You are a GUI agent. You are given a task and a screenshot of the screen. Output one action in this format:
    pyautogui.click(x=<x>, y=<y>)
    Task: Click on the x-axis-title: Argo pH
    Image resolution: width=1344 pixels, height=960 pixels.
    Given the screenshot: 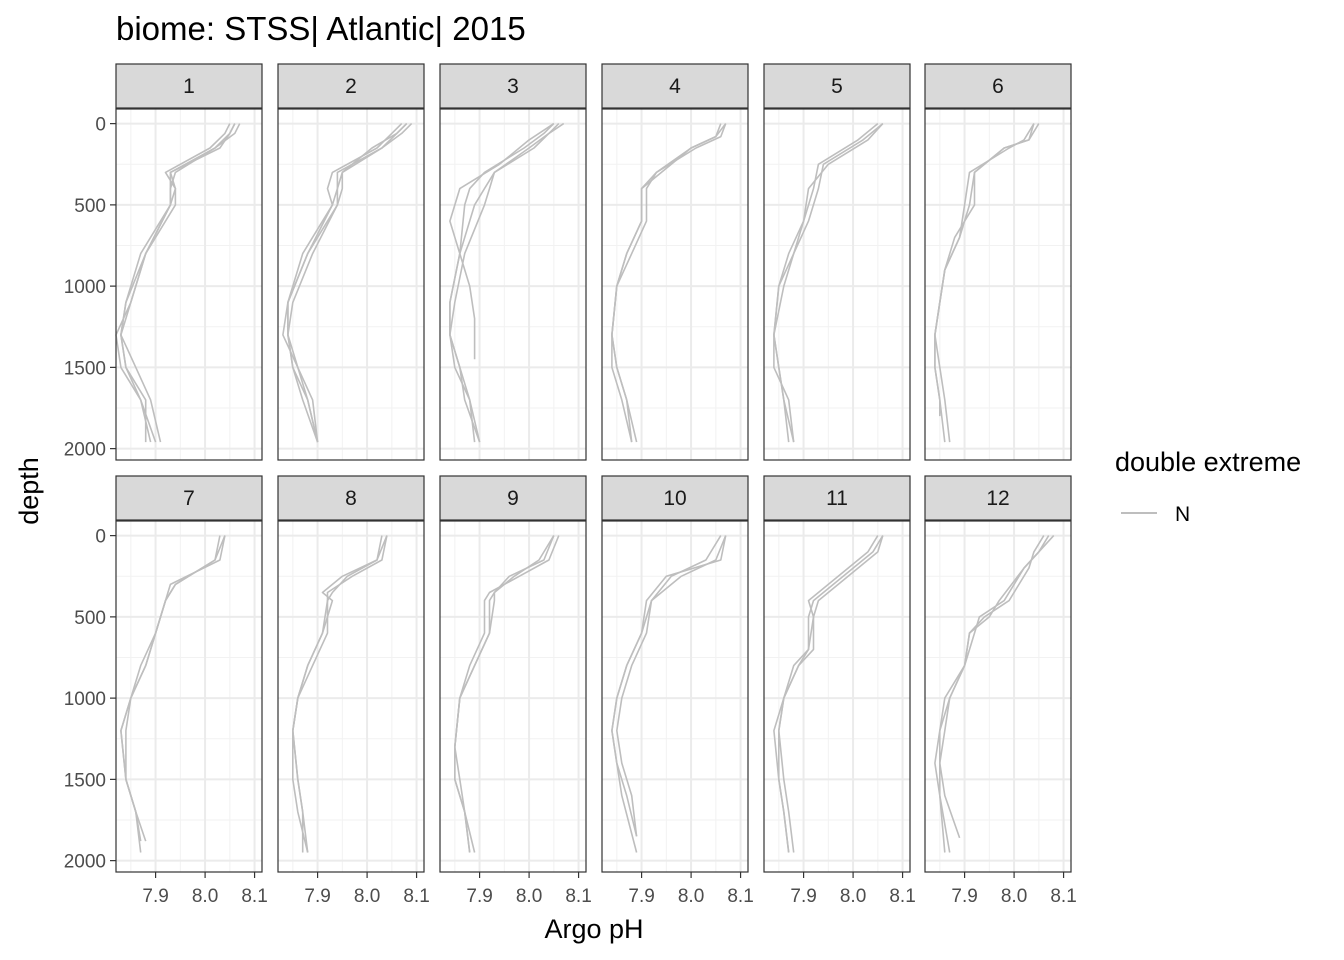 What is the action you would take?
    pyautogui.click(x=593, y=929)
    